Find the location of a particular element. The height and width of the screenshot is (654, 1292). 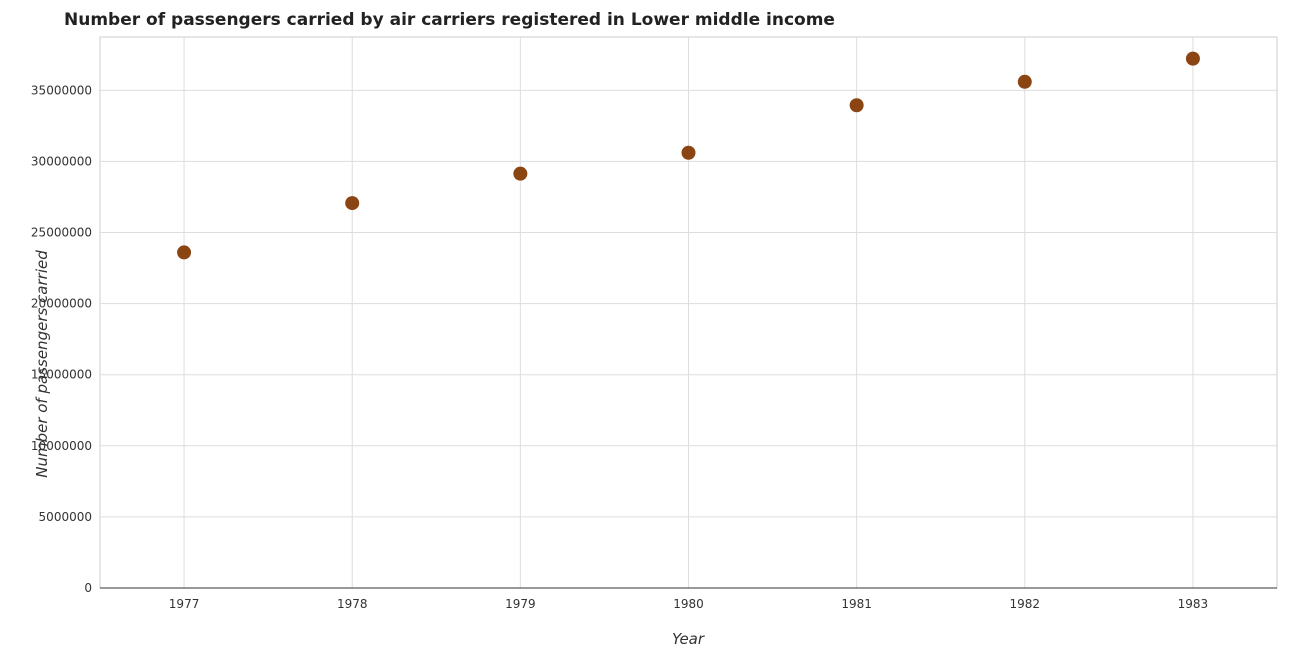

y-tick-label: 15000000 is located at coordinates (61, 375).